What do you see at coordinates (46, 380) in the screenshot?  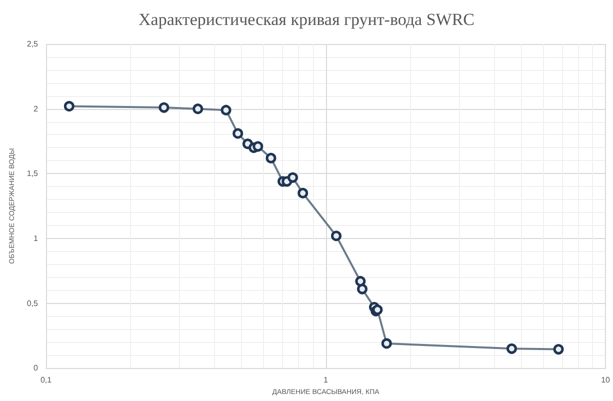 I see `x-tick-label: 0,1` at bounding box center [46, 380].